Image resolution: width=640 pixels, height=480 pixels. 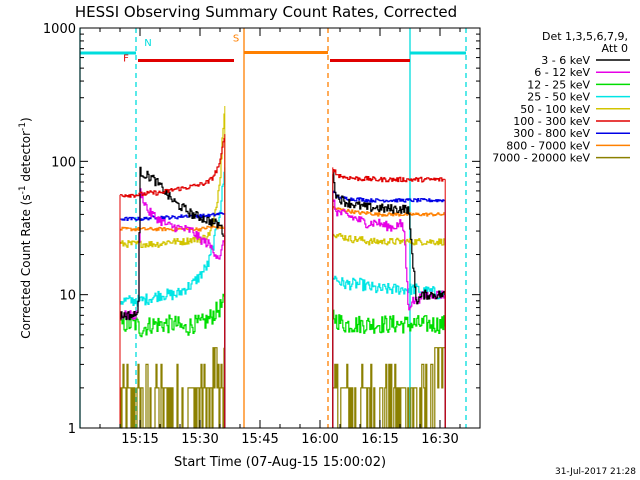 I want to click on legend-label: 12 - 25 keV, so click(x=558, y=84).